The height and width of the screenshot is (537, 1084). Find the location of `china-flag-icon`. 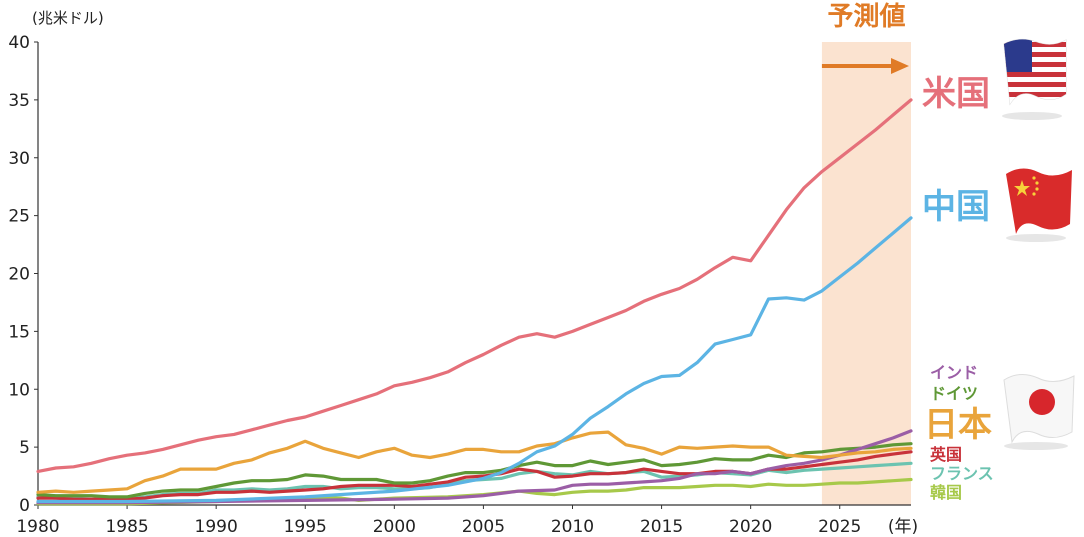

china-flag-icon is located at coordinates (1039, 205).